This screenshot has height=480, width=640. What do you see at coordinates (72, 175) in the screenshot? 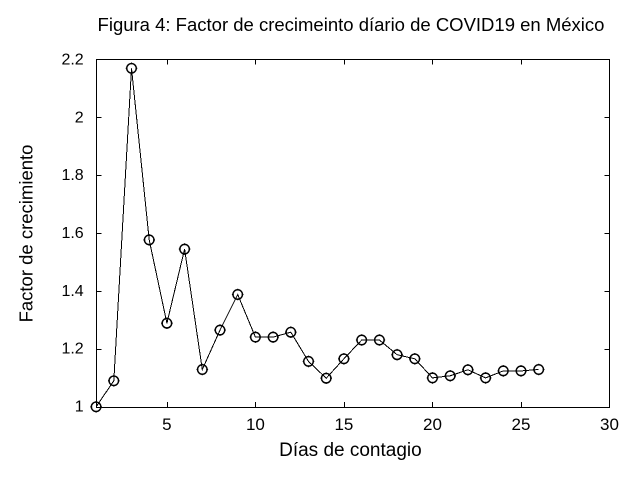
I see `svg-text: 1.8` at bounding box center [72, 175].